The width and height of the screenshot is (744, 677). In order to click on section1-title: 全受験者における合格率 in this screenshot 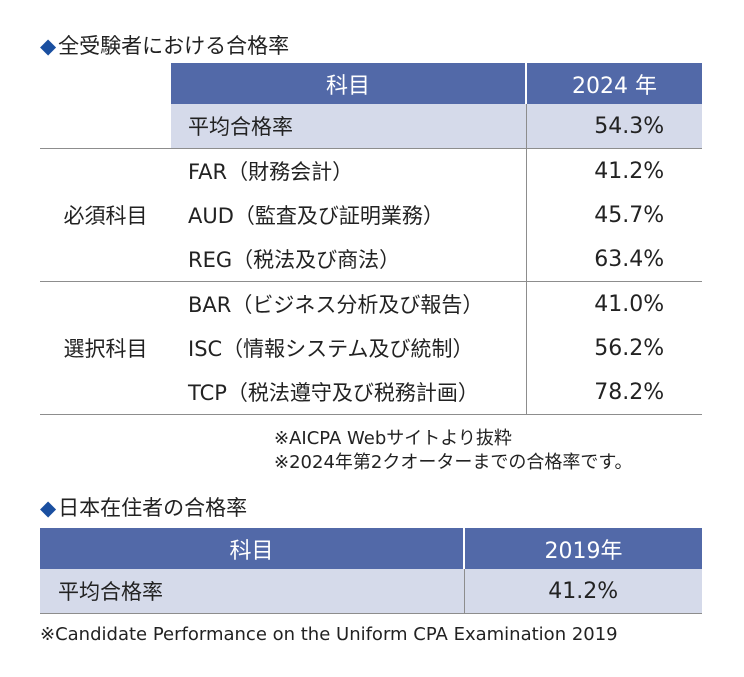, I will do `click(174, 46)`.